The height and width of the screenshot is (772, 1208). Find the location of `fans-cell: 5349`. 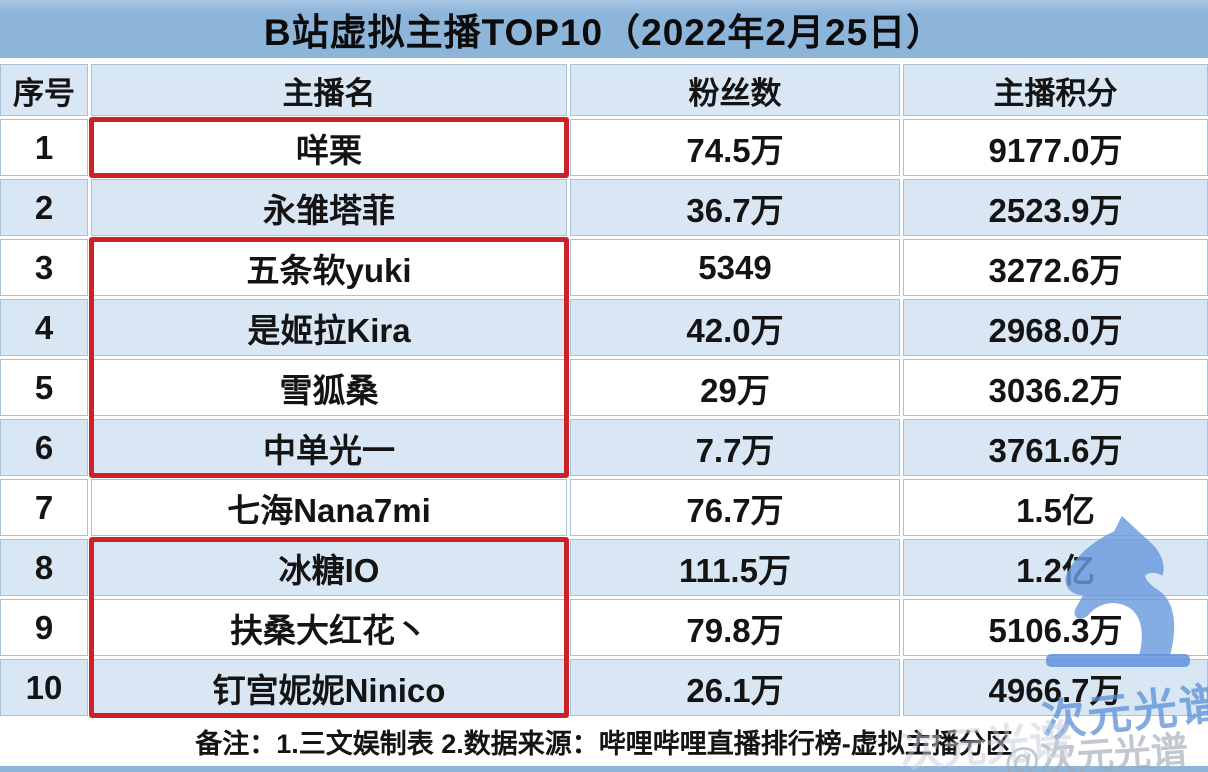

fans-cell: 5349 is located at coordinates (735, 267).